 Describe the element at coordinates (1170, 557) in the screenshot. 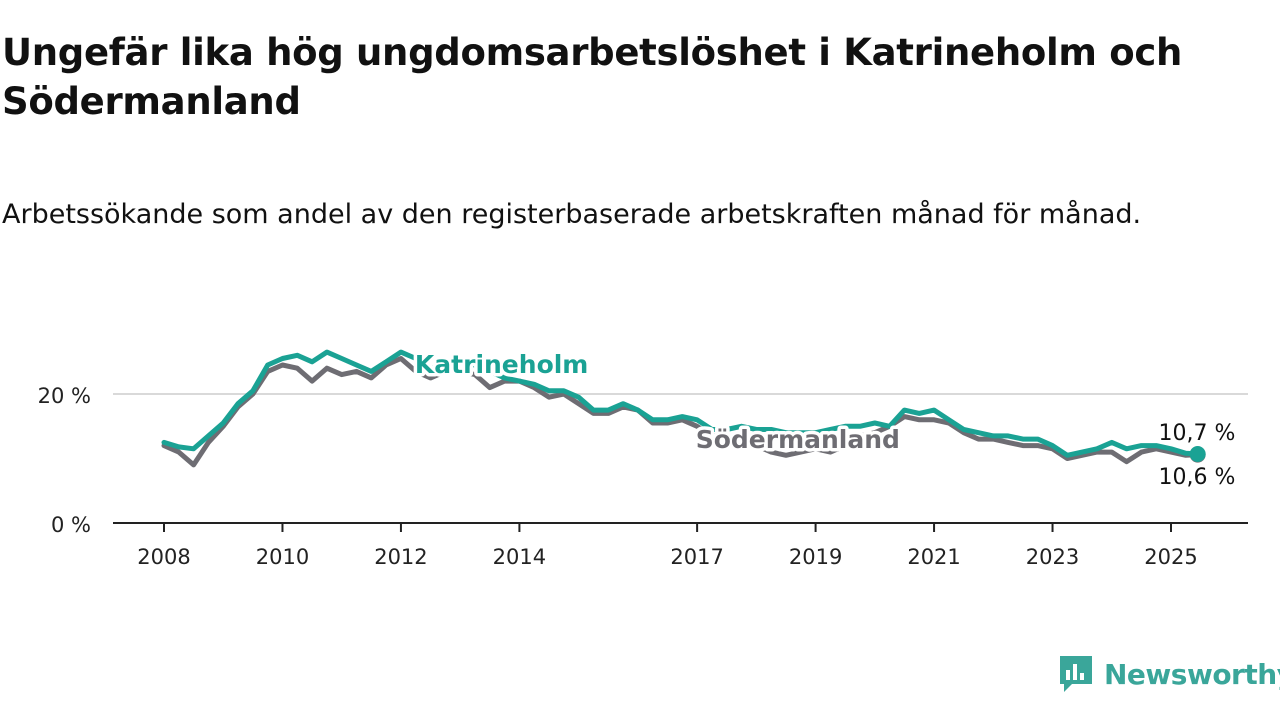

I see `x-tick-label: 2025` at that location.